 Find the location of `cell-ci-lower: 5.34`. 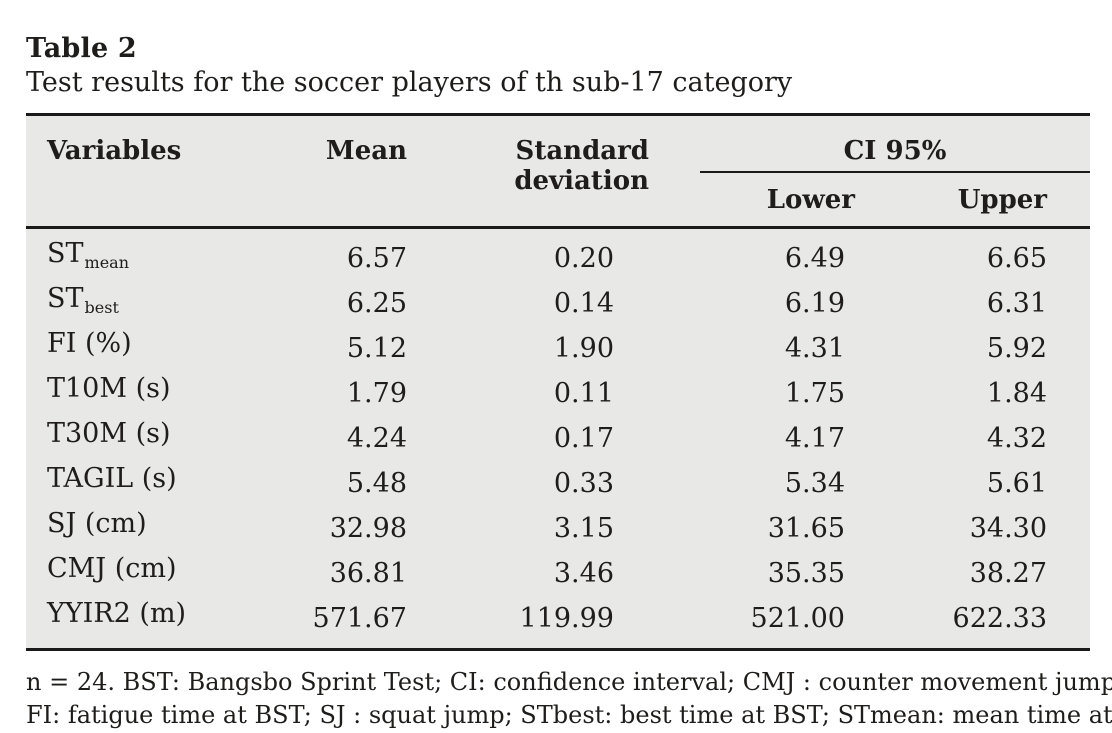

cell-ci-lower: 5.34 is located at coordinates (814, 483).